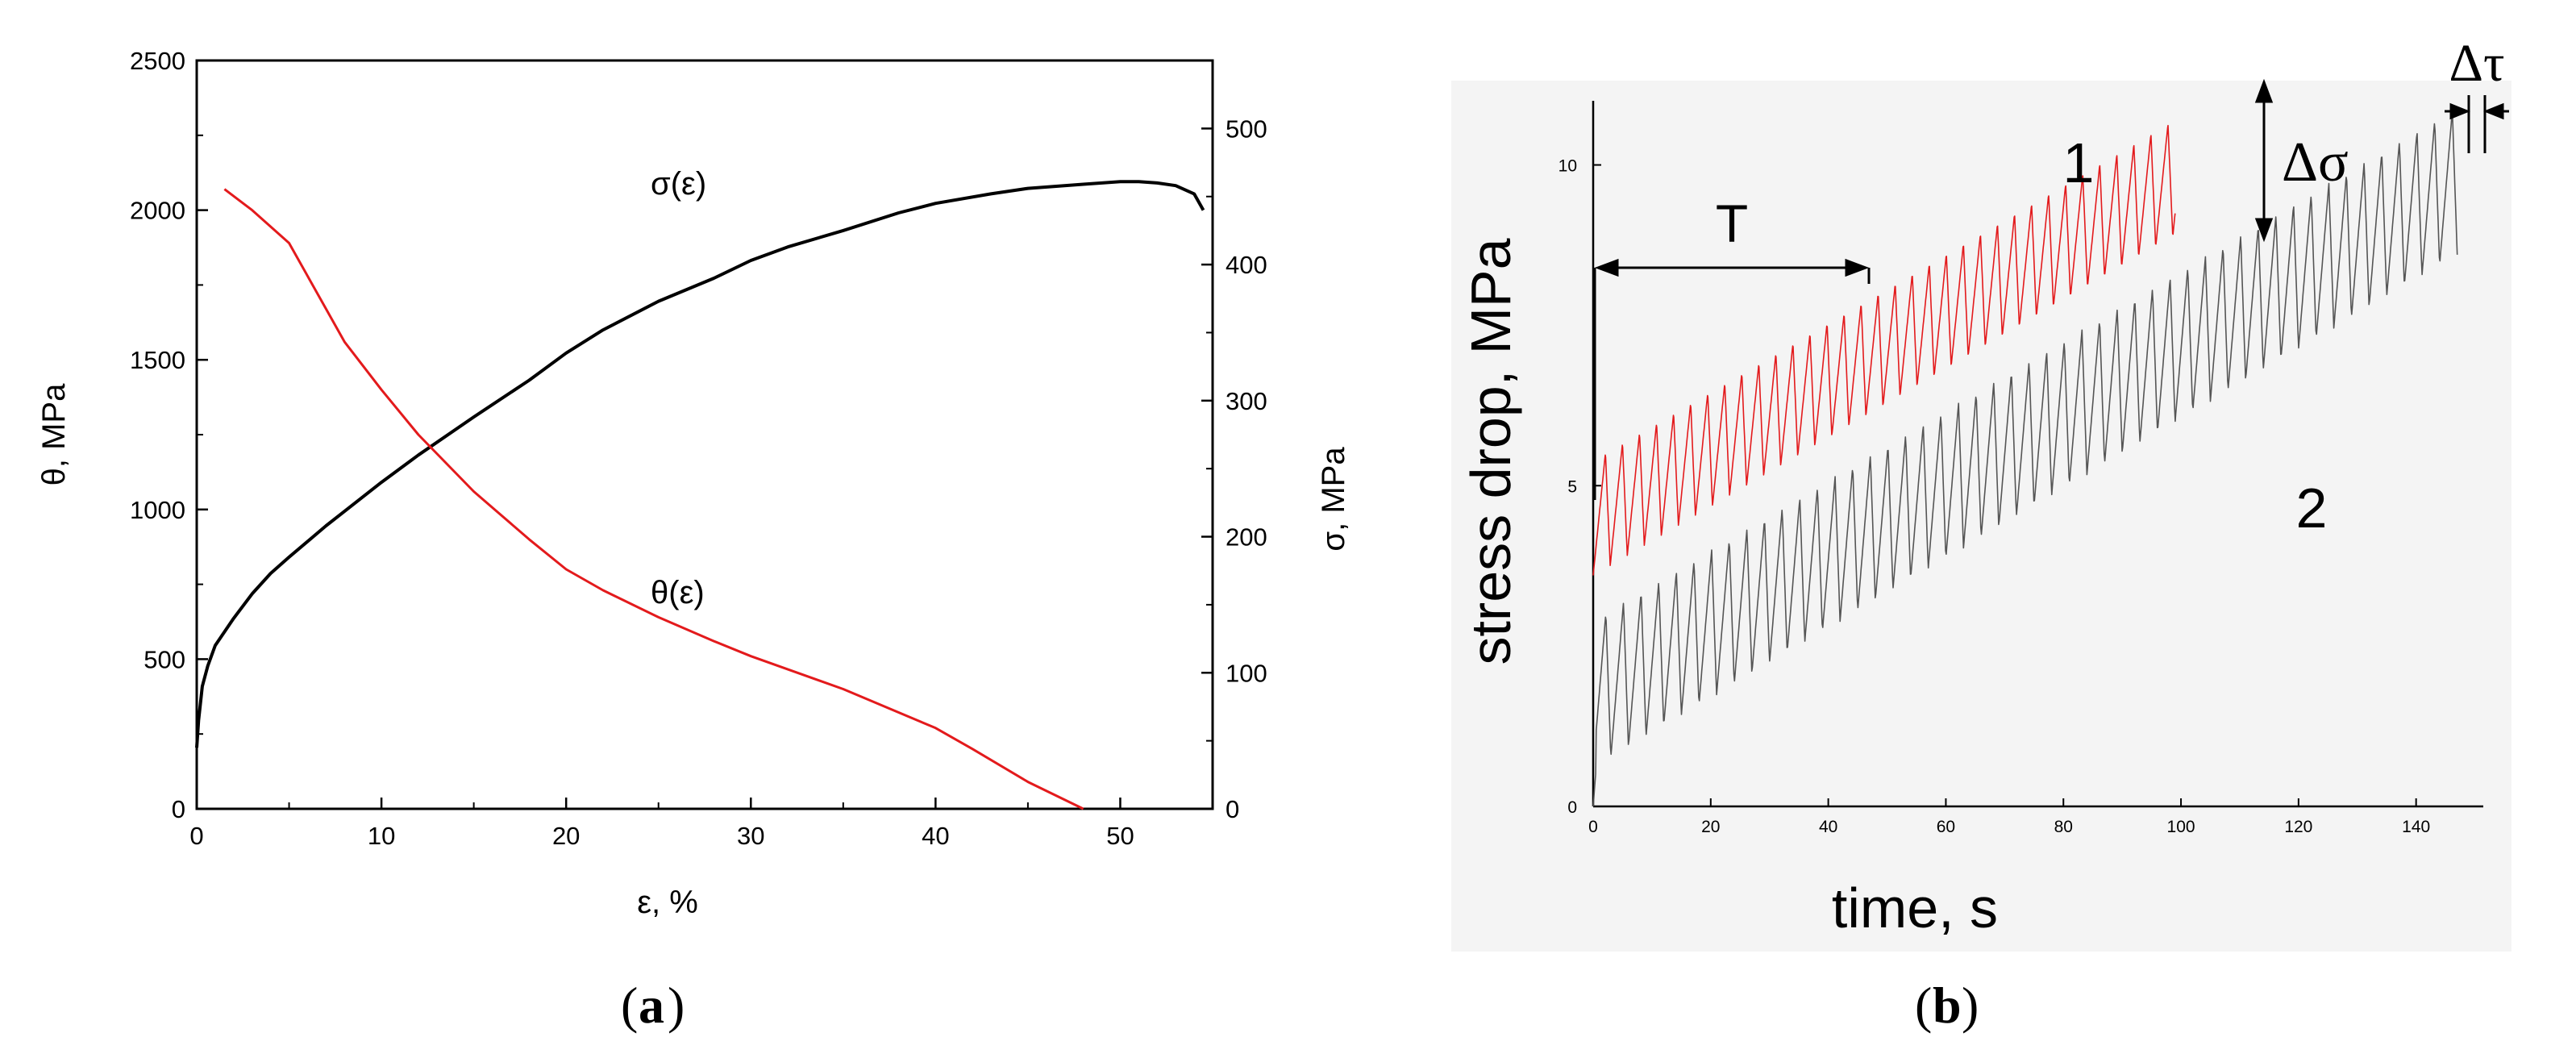 Image resolution: width=2576 pixels, height=1058 pixels. I want to click on curve-2-label: 2, so click(2312, 508).